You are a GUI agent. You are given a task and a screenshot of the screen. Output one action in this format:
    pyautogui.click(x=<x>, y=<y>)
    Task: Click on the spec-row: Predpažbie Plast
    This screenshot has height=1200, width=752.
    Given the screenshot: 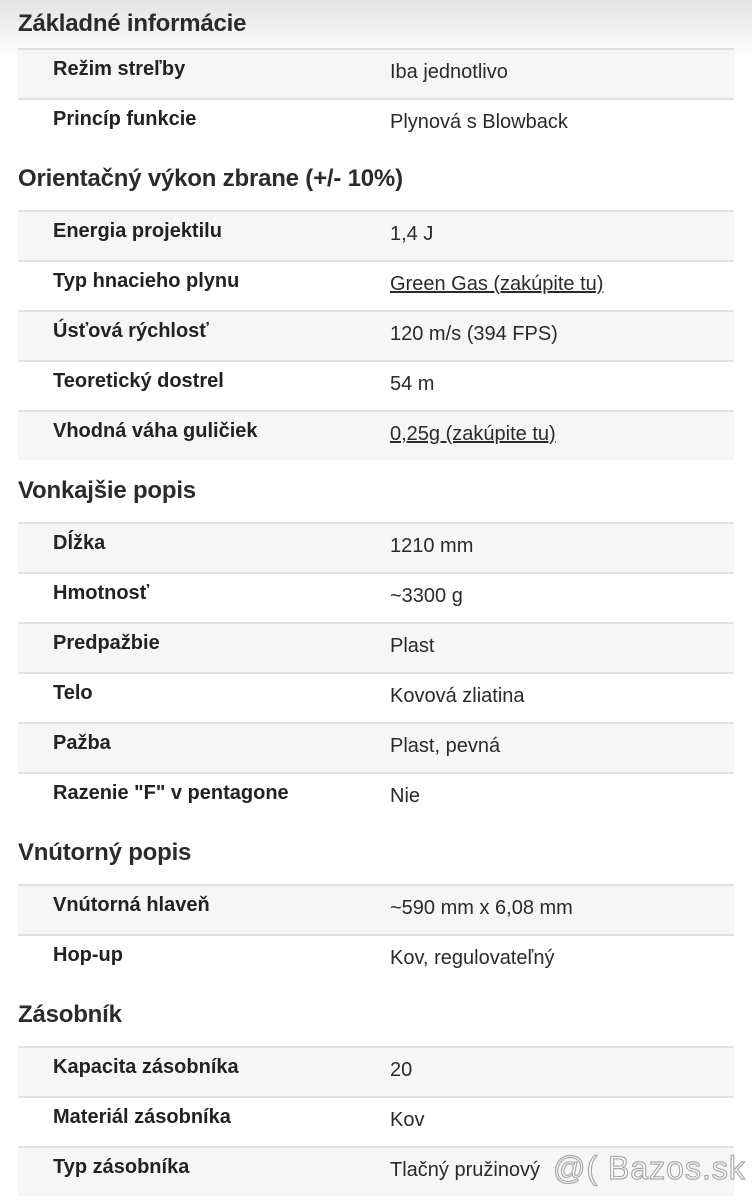 What is the action you would take?
    pyautogui.click(x=376, y=647)
    